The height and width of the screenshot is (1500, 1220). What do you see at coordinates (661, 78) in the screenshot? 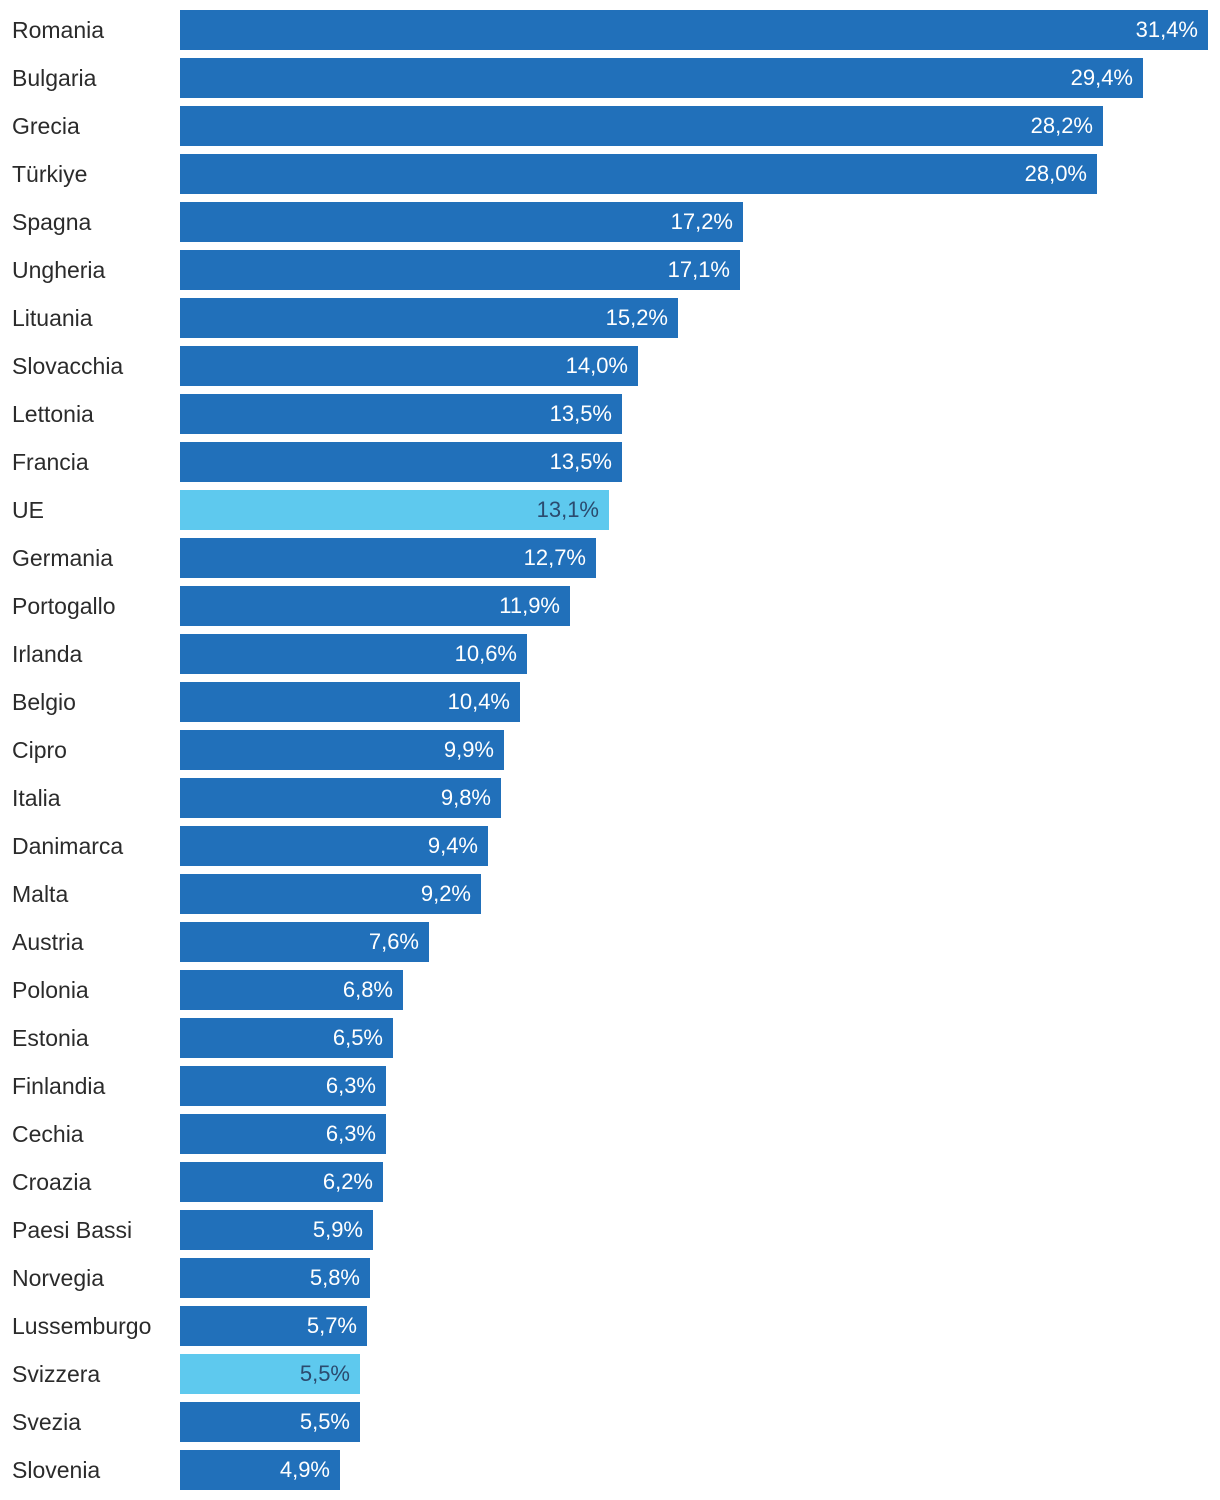
I see `bar: 29,4%` at bounding box center [661, 78].